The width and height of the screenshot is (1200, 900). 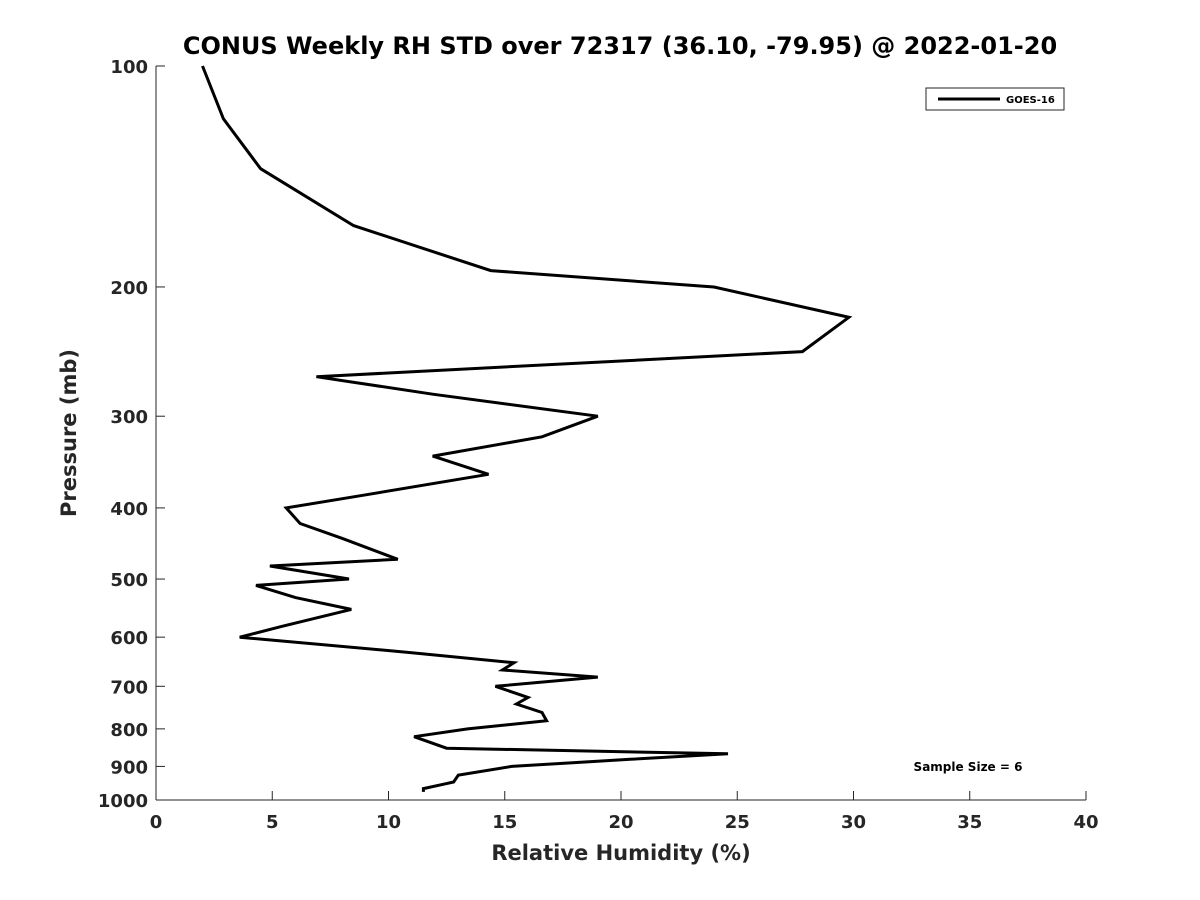 I want to click on legend: GOES-16, so click(x=995, y=99).